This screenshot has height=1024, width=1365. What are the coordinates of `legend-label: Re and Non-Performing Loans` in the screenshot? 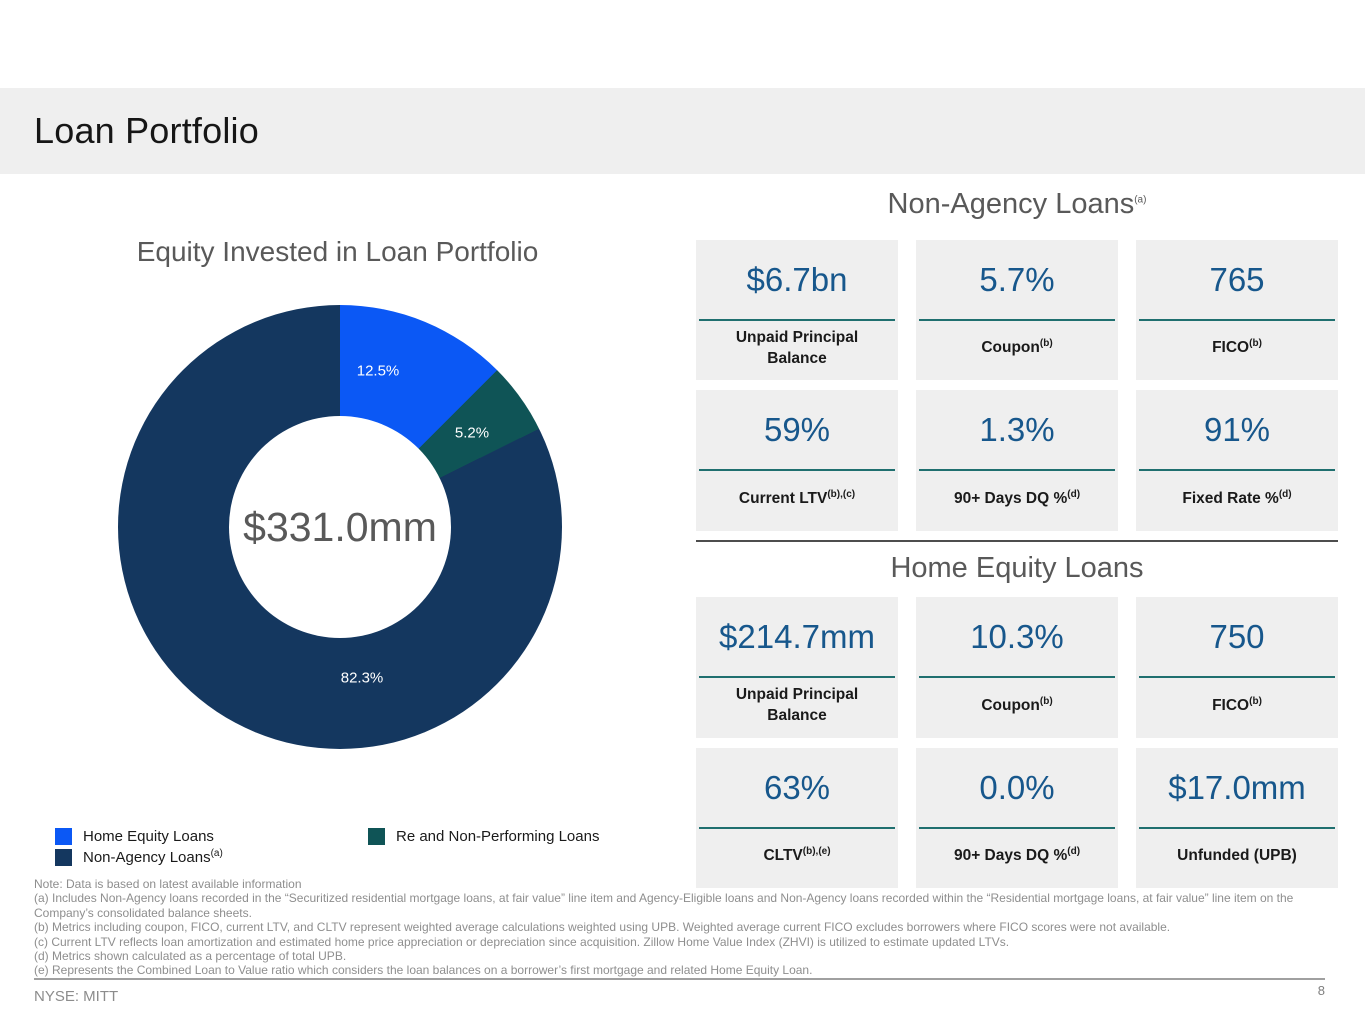 It's located at (498, 836).